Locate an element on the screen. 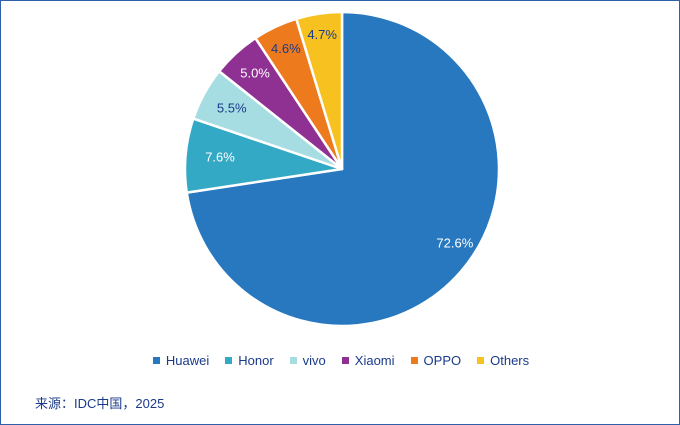  legend-label: vivo is located at coordinates (314, 360).